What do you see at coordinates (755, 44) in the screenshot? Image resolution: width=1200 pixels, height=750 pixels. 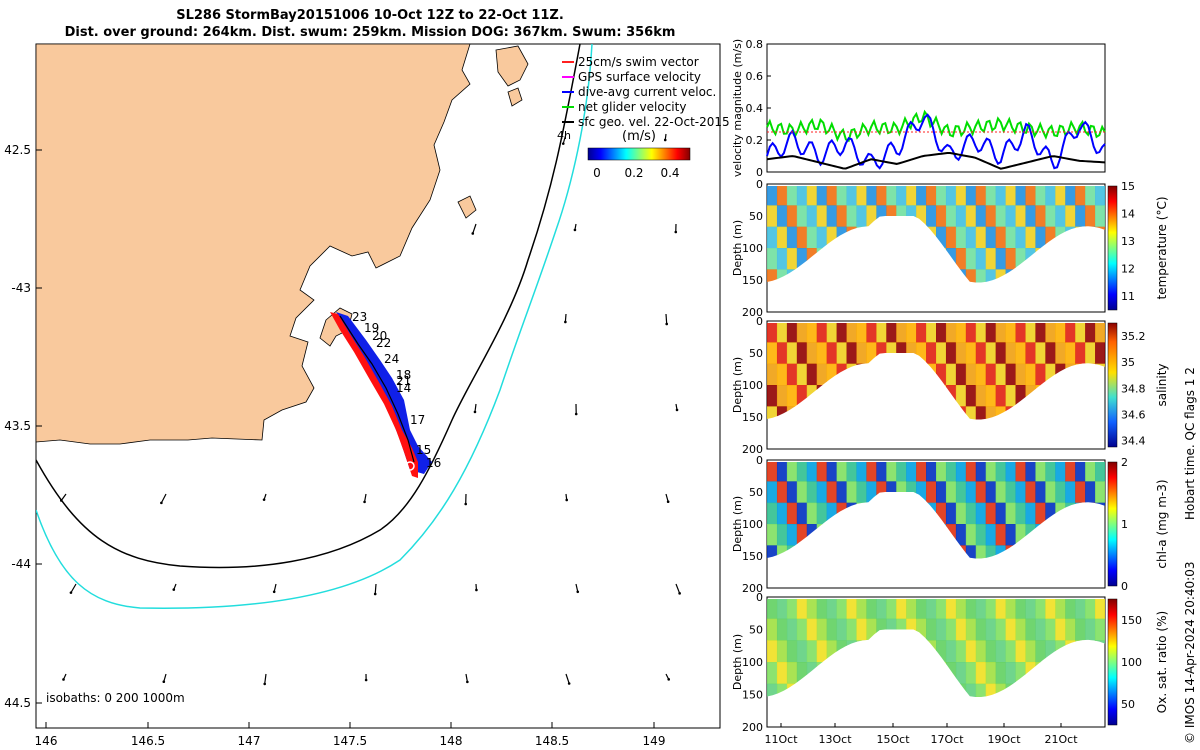 I see `velocity-ytick-label: 0.8` at bounding box center [755, 44].